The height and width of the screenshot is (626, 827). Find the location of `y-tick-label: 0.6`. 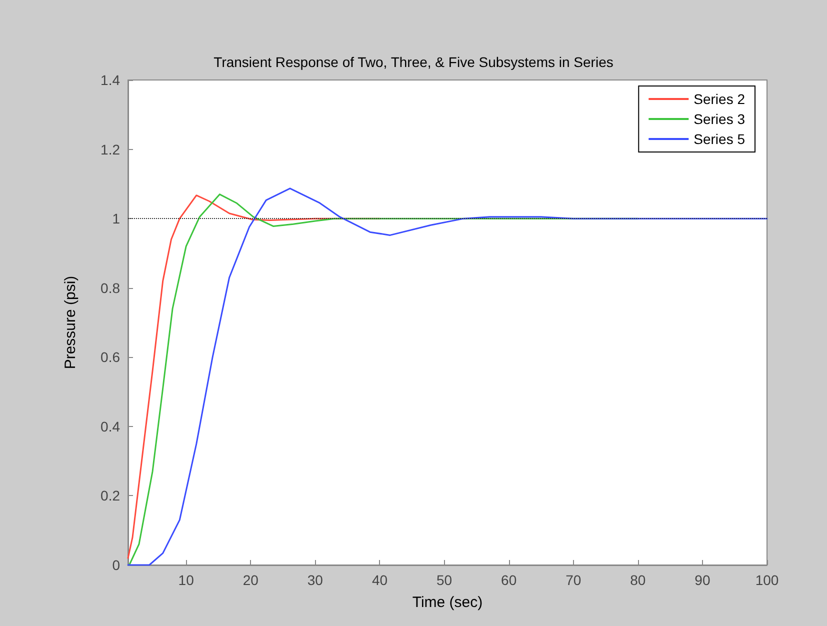

y-tick-label: 0.6 is located at coordinates (110, 357).